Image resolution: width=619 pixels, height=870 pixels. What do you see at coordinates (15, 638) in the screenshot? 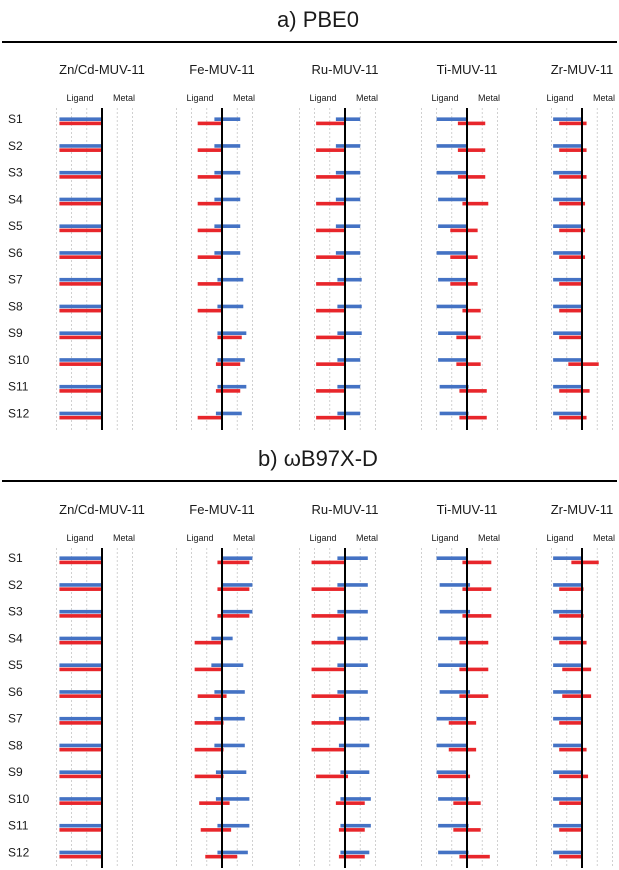
I see `row-label: S4` at bounding box center [15, 638].